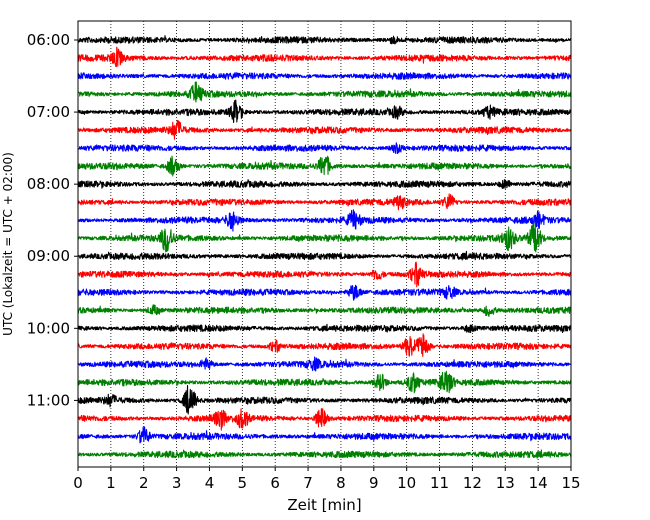  What do you see at coordinates (48, 184) in the screenshot?
I see `y-tick-label: 08:00` at bounding box center [48, 184].